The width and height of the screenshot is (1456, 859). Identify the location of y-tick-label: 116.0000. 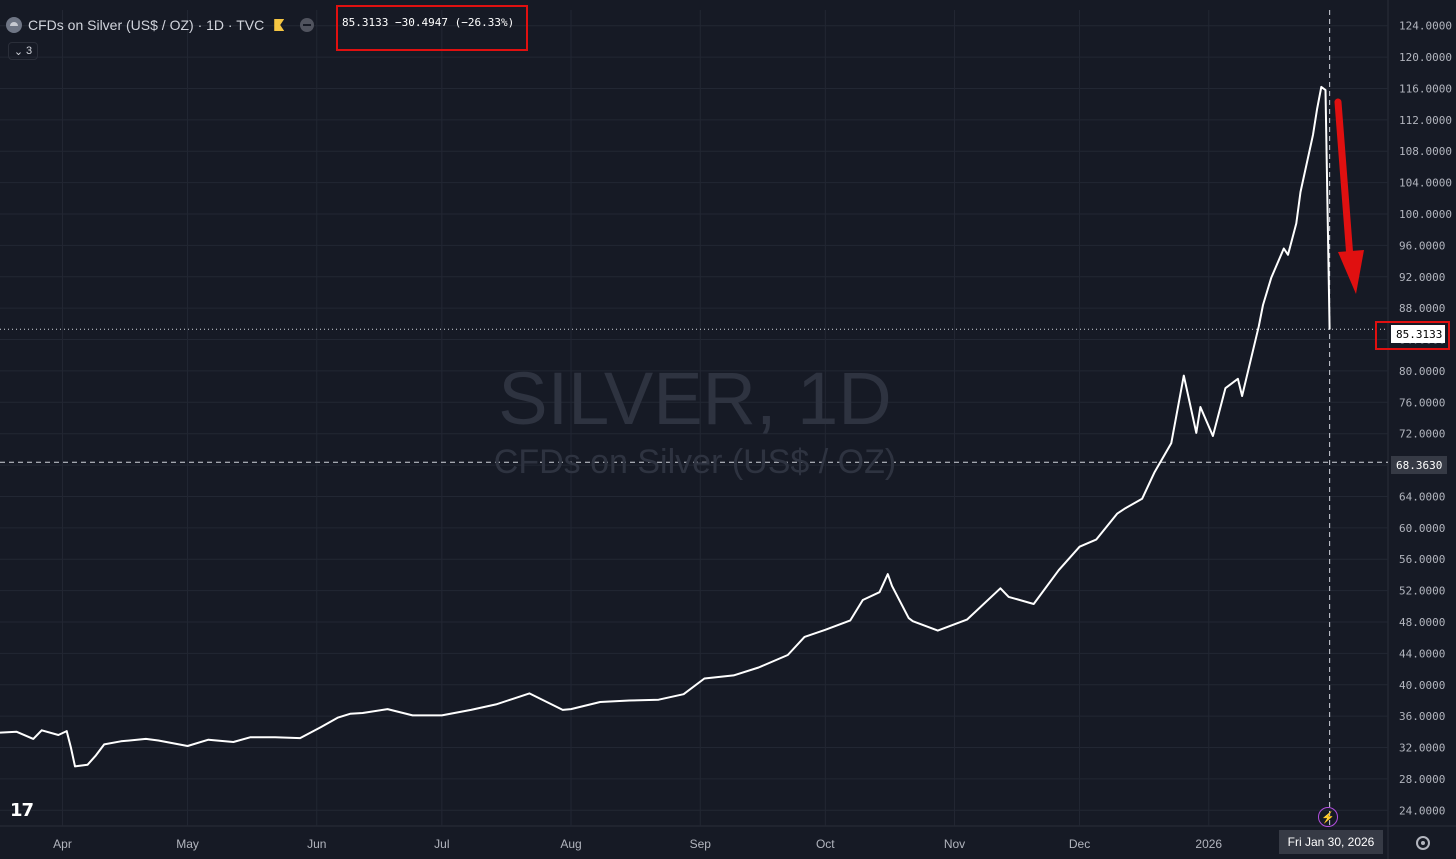
(1425, 88).